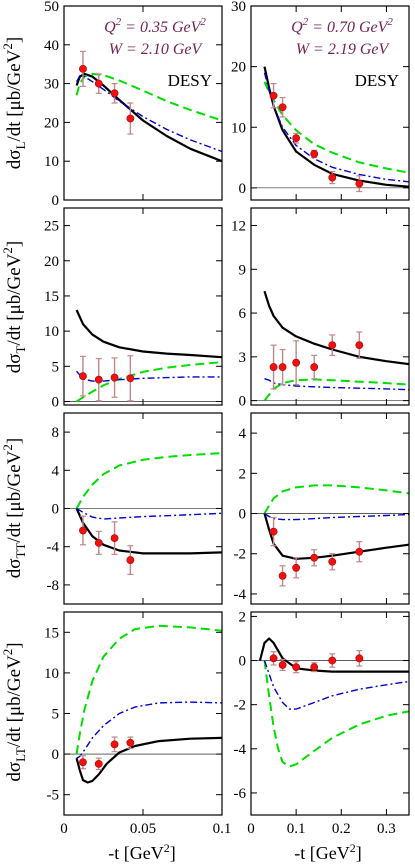 Image resolution: width=415 pixels, height=865 pixels. Describe the element at coordinates (51, 7) in the screenshot. I see `y-tick-label: 50` at that location.